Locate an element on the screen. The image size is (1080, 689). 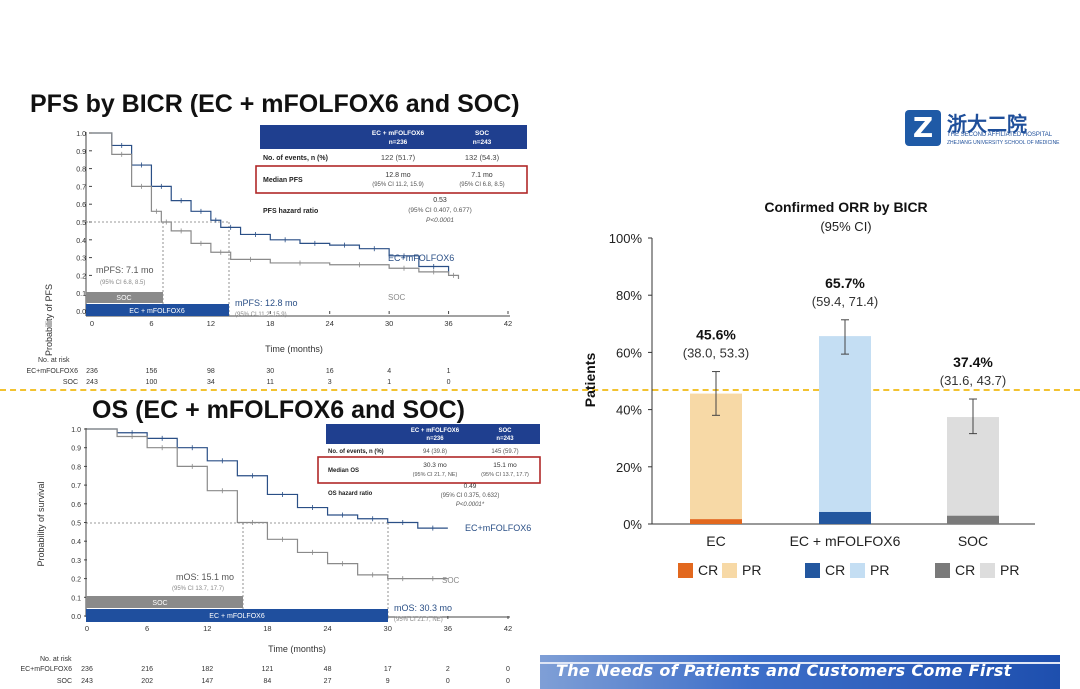
os-table-median-ec: 30.3 mo is located at coordinates (435, 465).